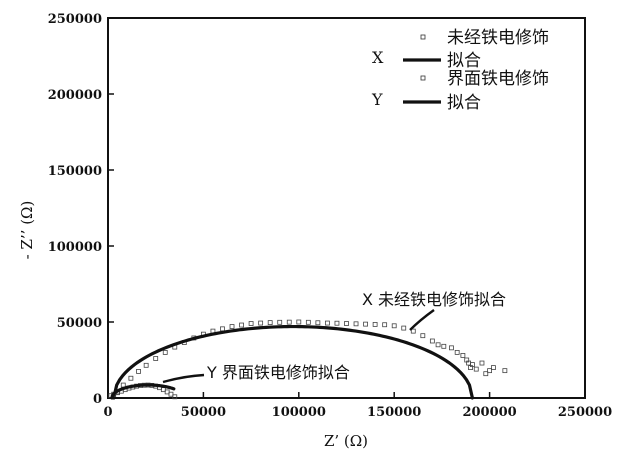 The width and height of the screenshot is (623, 462). I want to click on series-layer, so click(308, 359).